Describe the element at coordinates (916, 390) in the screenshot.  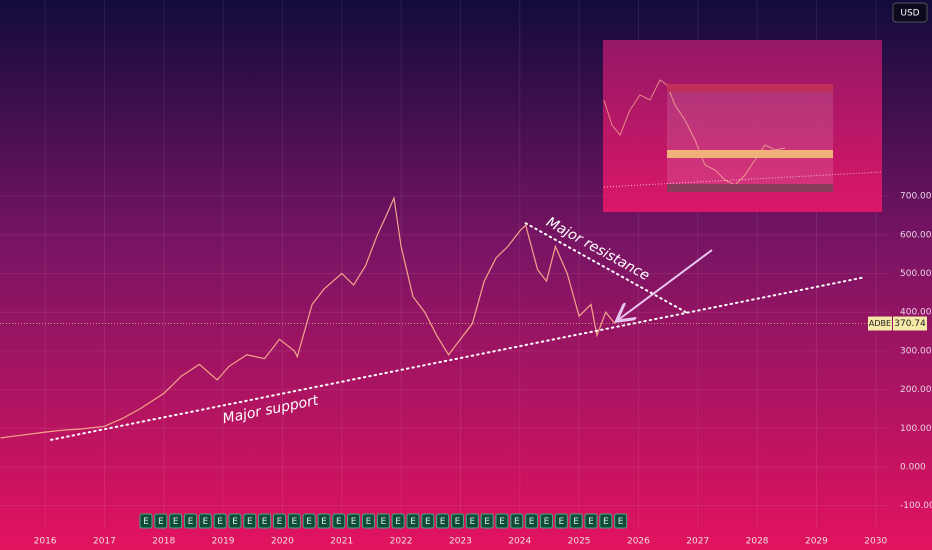
I see `y-tick-label: 200.000` at that location.